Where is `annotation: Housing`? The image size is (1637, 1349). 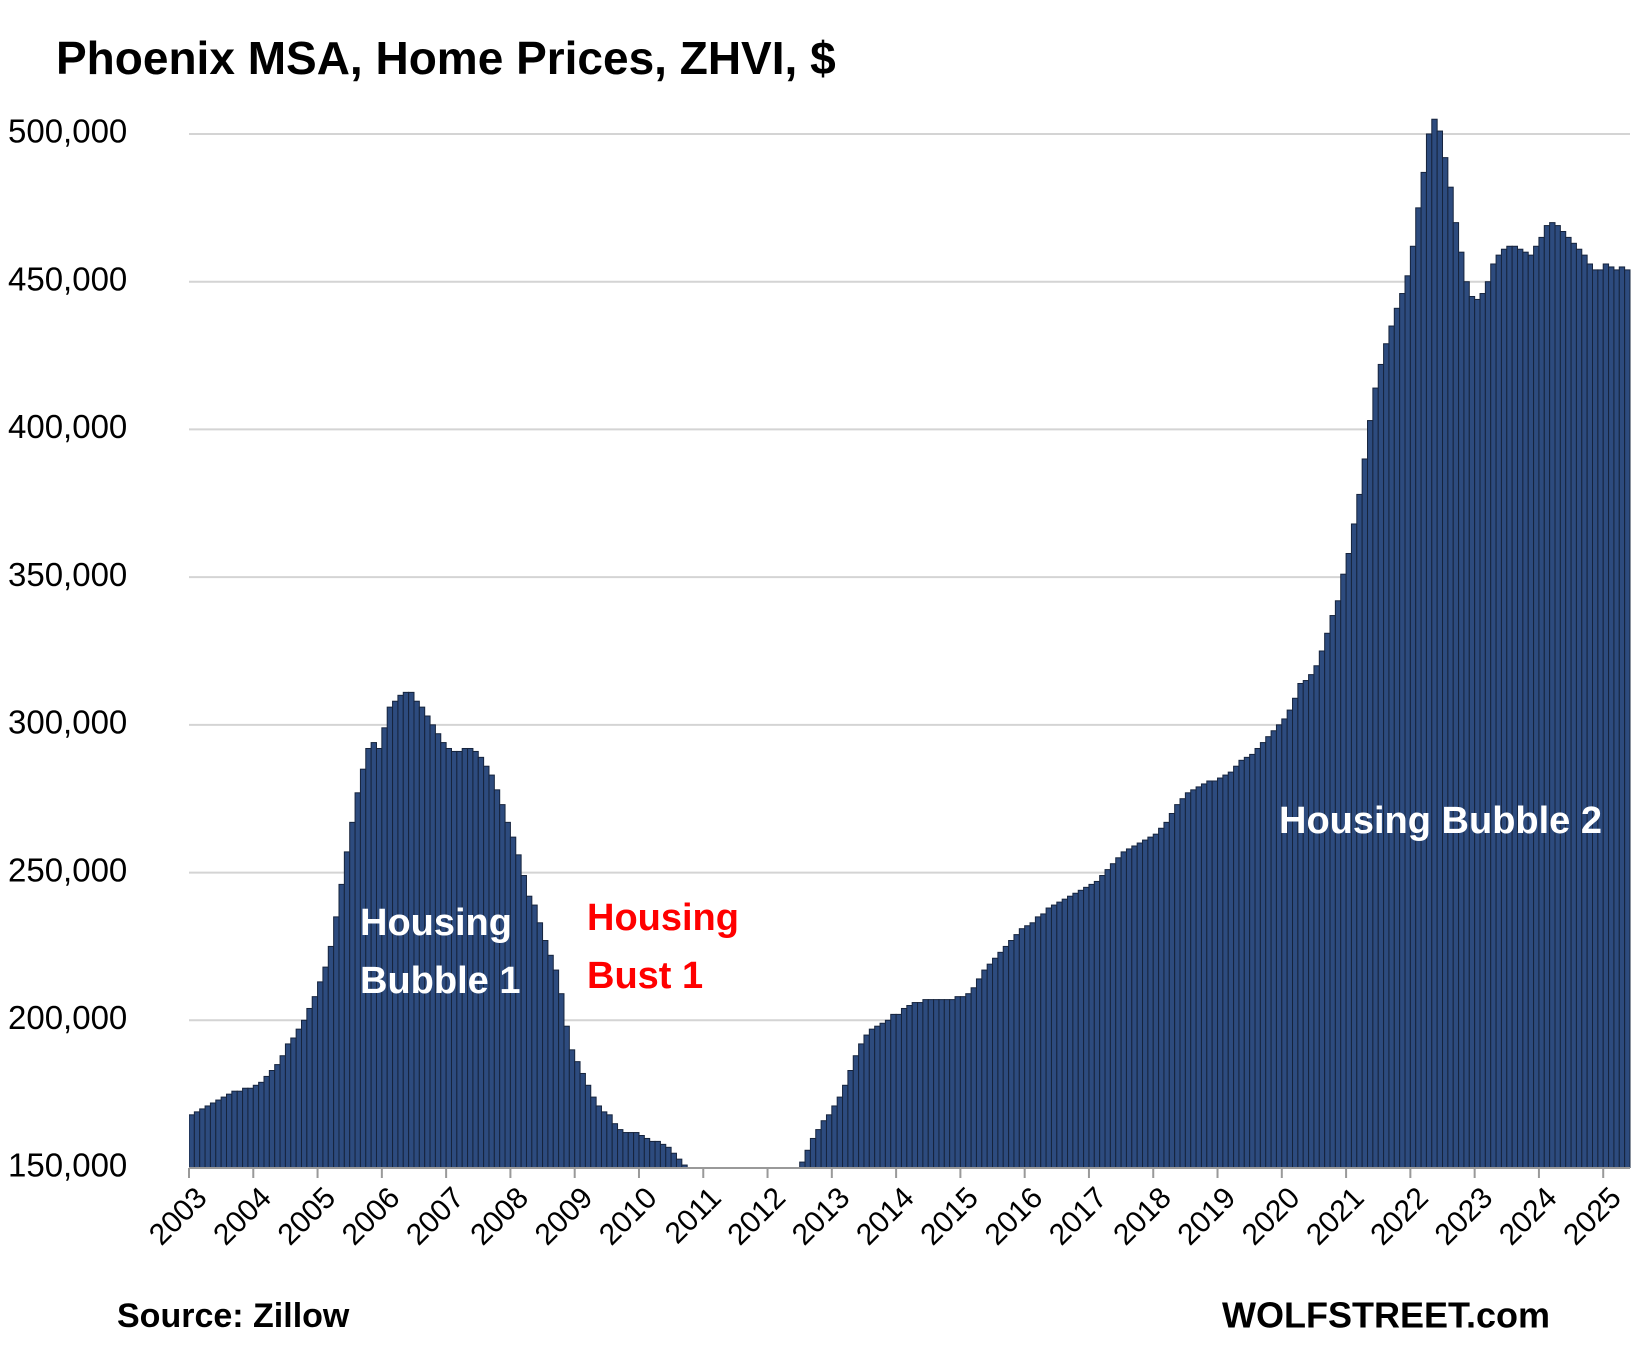
annotation: Housing is located at coordinates (436, 923).